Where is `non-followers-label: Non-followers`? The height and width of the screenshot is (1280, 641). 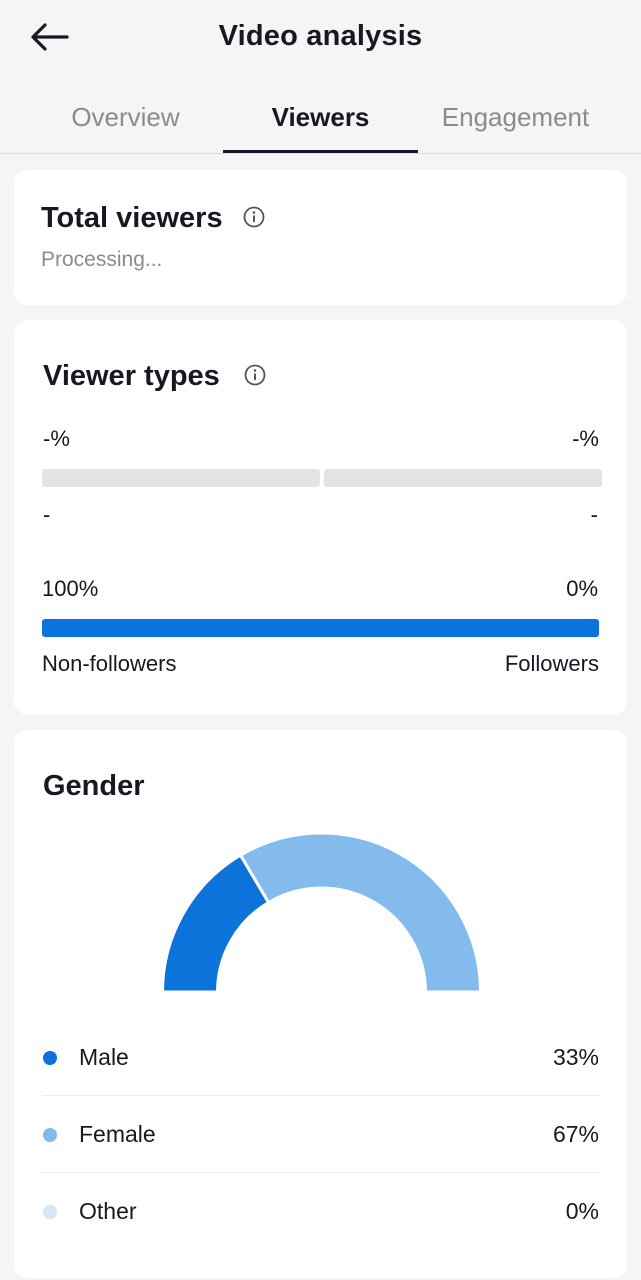 non-followers-label: Non-followers is located at coordinates (109, 663).